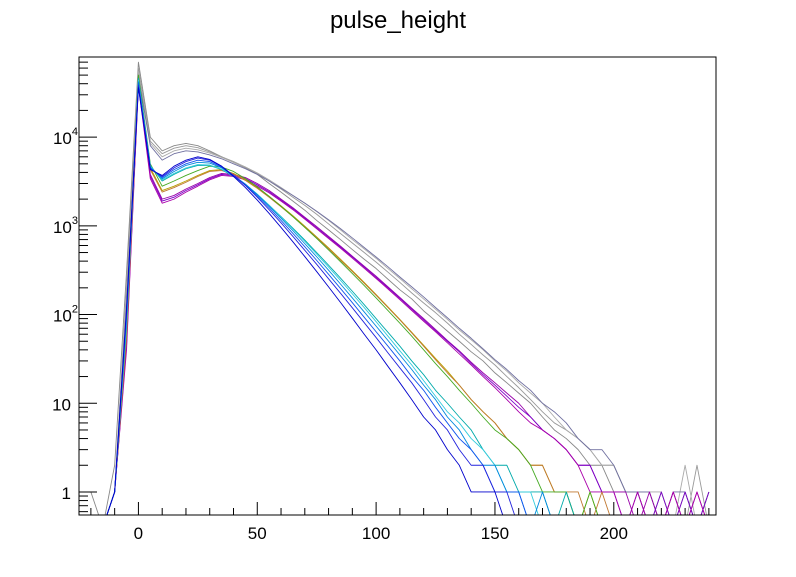 The image size is (796, 577). What do you see at coordinates (398, 20) in the screenshot?
I see `chart-title: pulse_height` at bounding box center [398, 20].